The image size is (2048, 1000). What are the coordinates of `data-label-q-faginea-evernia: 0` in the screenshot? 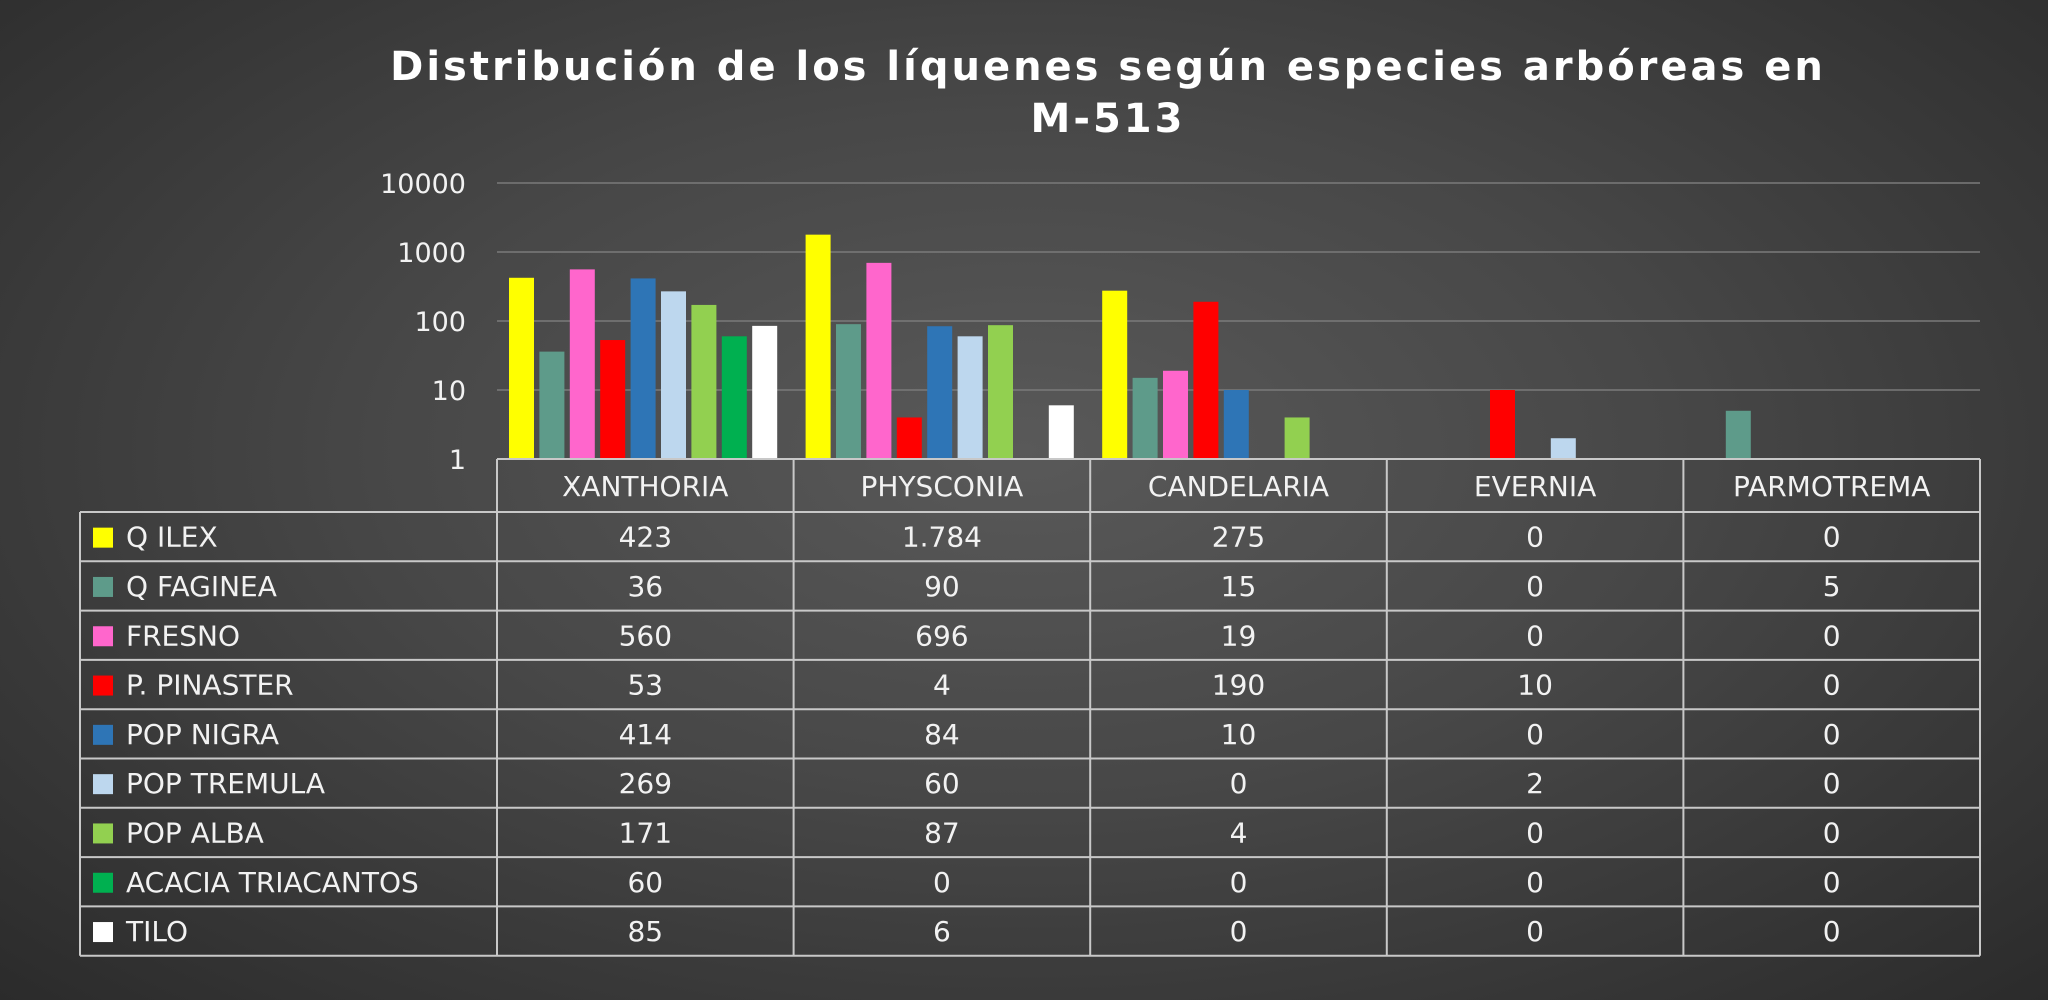 It's located at (1535, 586).